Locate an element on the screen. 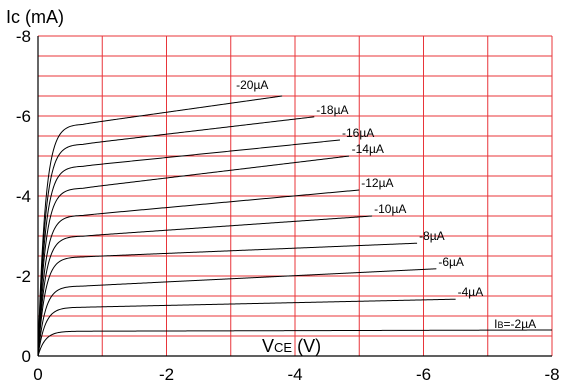  y-tick-label: -2 is located at coordinates (23, 276).